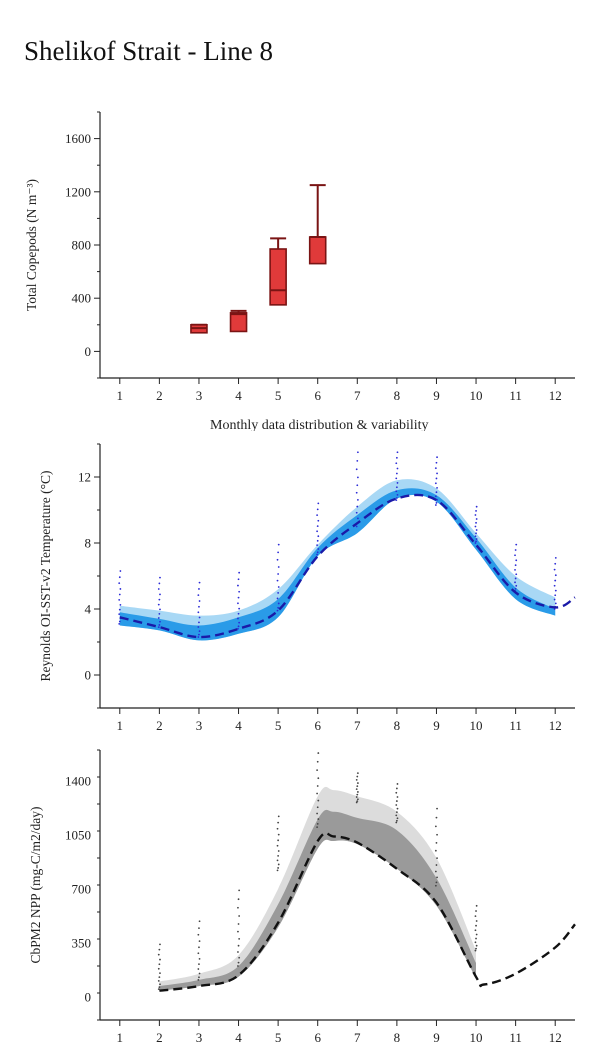  What do you see at coordinates (515, 1037) in the screenshot?
I see `x-tick-label: 11` at bounding box center [515, 1037].